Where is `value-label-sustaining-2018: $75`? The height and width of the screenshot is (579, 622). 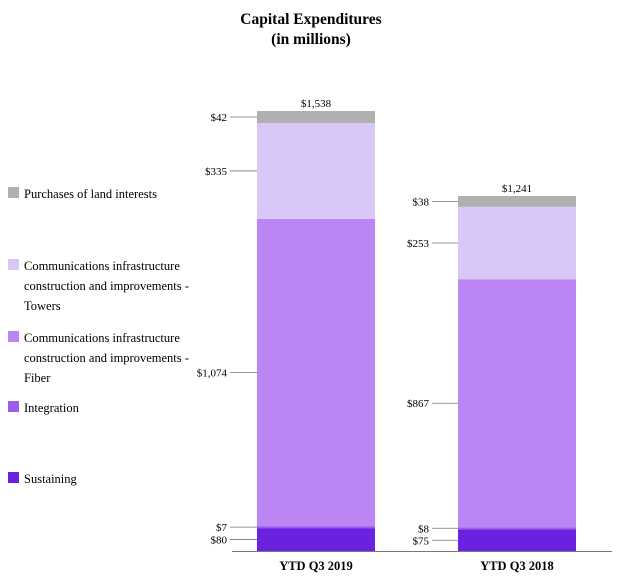 value-label-sustaining-2018: $75 is located at coordinates (421, 541).